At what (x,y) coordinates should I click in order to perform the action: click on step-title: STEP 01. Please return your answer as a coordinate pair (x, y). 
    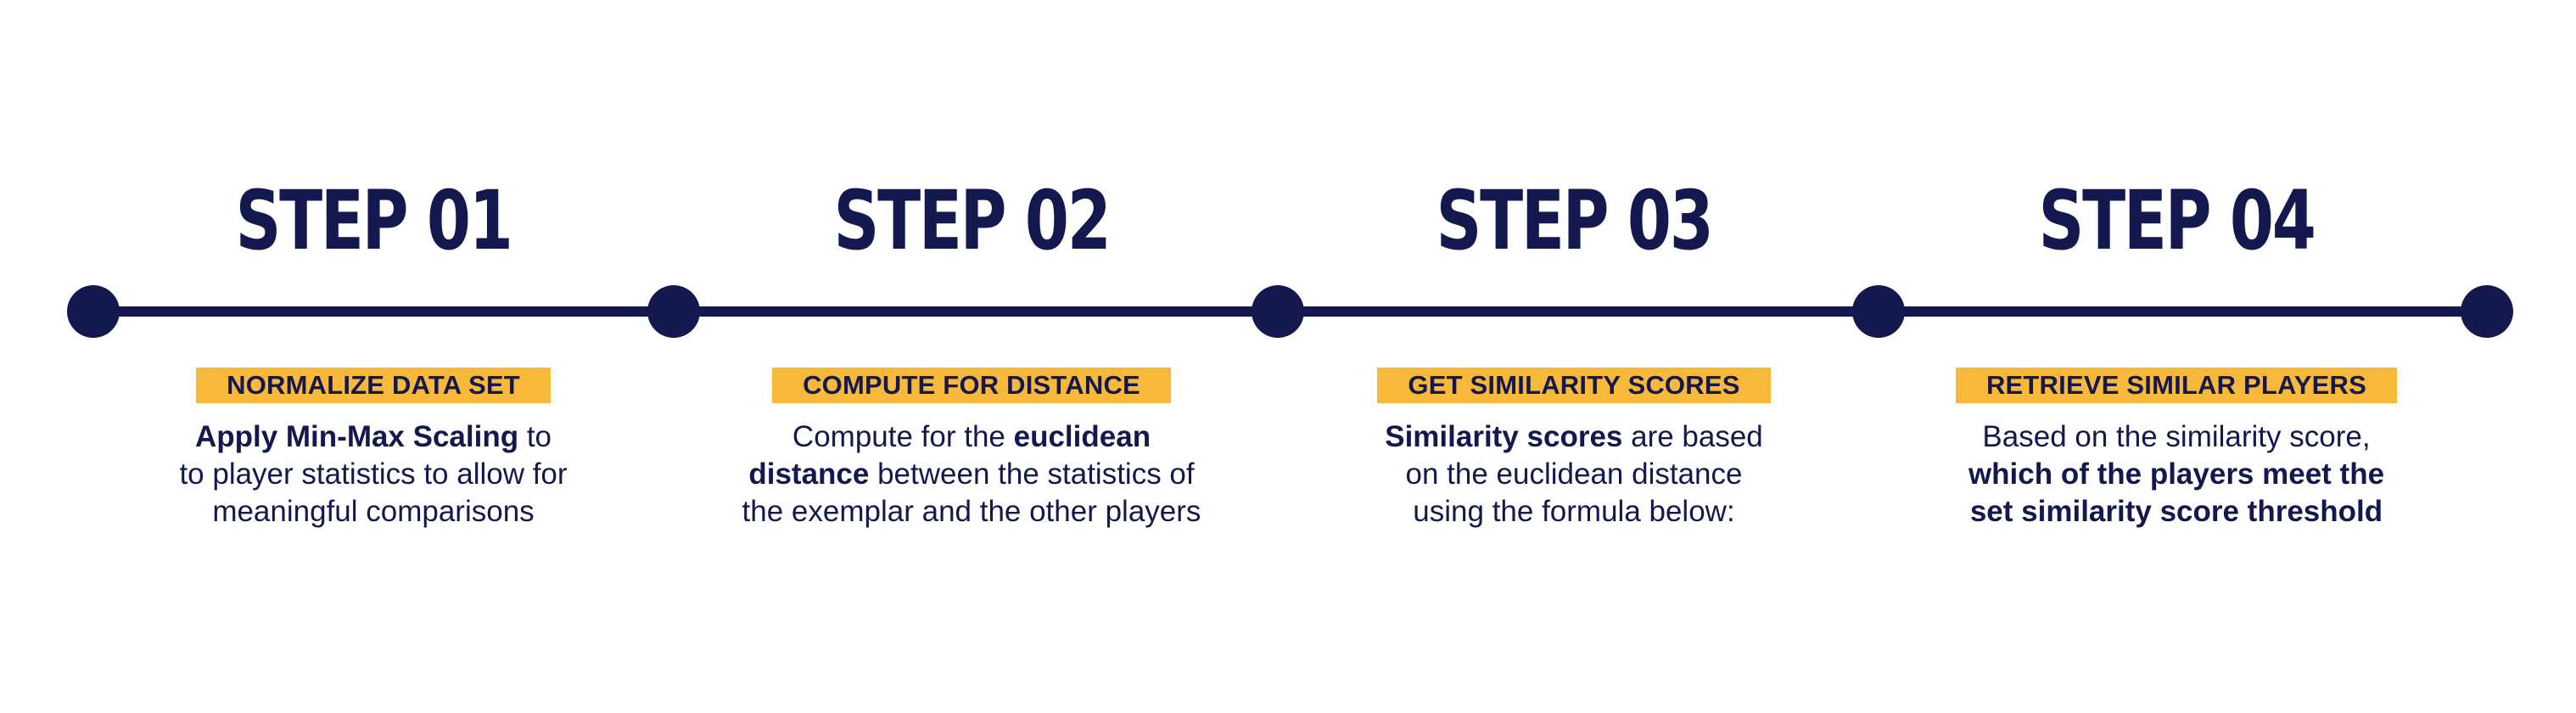
    Looking at the image, I should click on (374, 220).